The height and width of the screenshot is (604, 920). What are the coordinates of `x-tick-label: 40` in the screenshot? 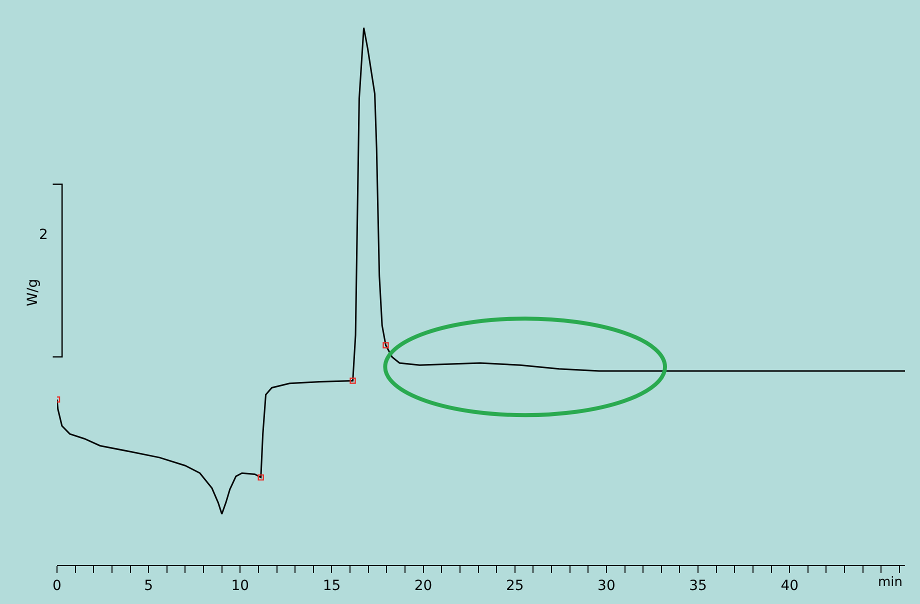 It's located at (789, 586).